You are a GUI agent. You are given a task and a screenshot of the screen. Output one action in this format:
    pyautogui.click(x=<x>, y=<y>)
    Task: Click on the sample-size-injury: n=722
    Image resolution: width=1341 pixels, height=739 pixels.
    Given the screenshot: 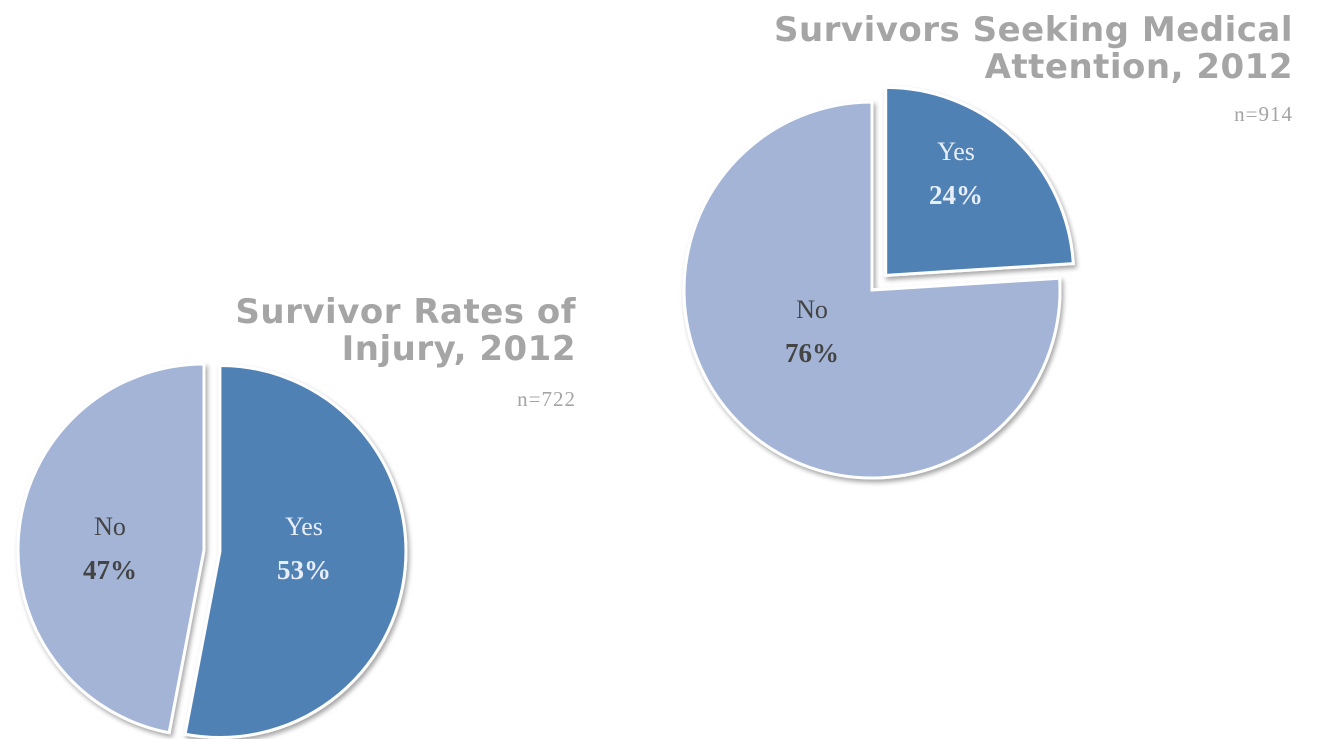 What is the action you would take?
    pyautogui.click(x=546, y=399)
    